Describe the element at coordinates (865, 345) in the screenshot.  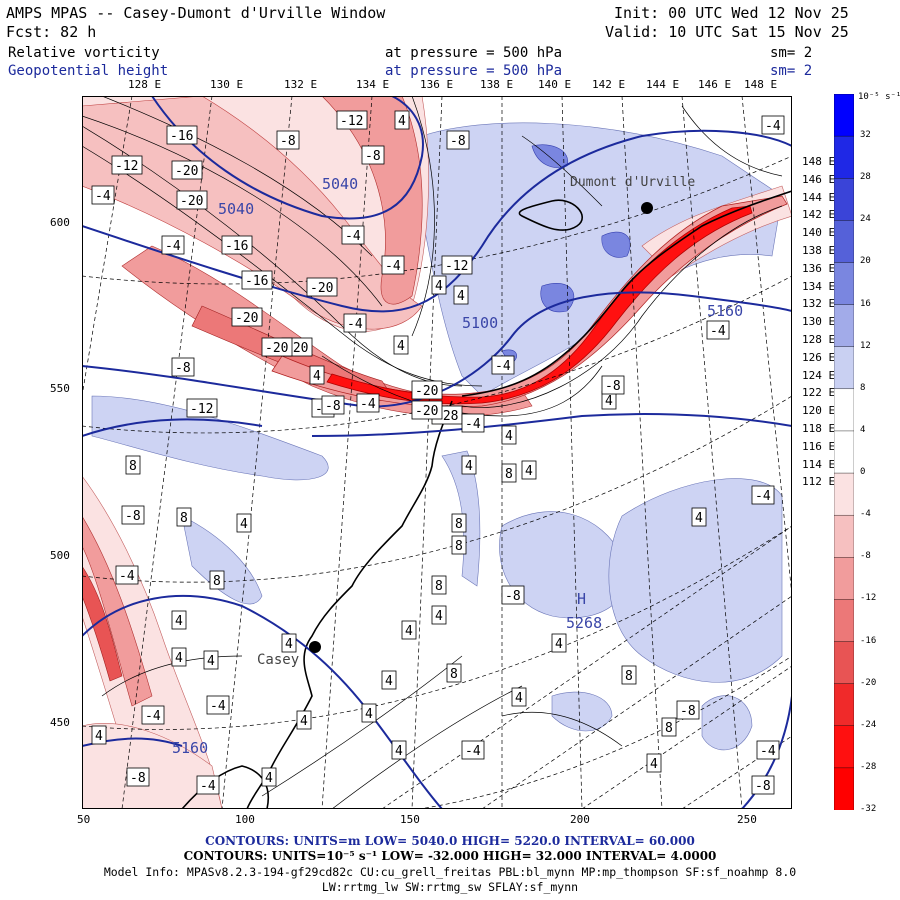
I see `colorbar-label: 12` at that location.